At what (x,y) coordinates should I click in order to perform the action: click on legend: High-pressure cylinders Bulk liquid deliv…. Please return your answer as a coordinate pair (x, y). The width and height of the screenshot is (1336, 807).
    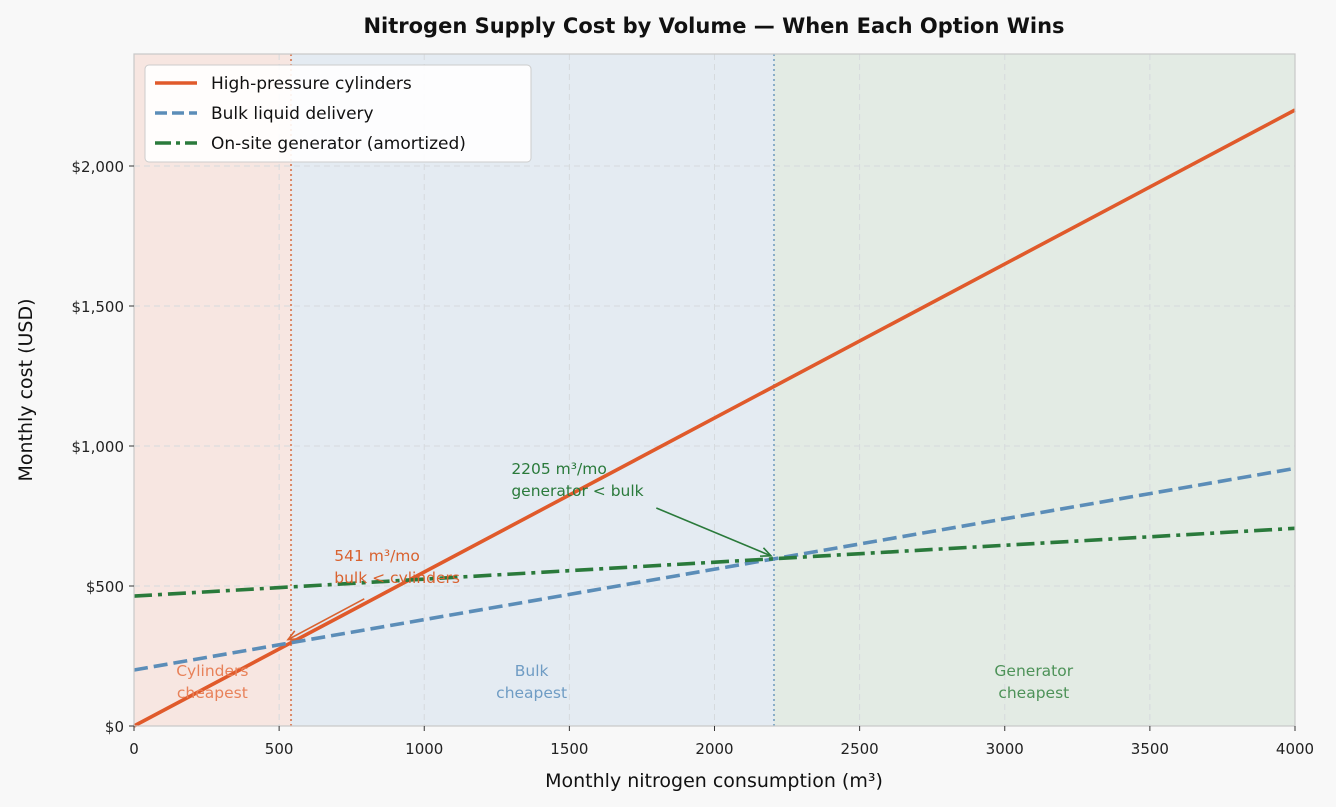
    Looking at the image, I should click on (338, 113).